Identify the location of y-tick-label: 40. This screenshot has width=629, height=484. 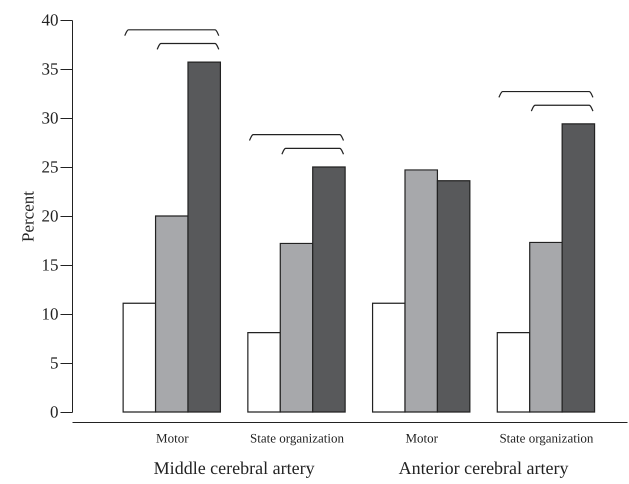
(50, 20).